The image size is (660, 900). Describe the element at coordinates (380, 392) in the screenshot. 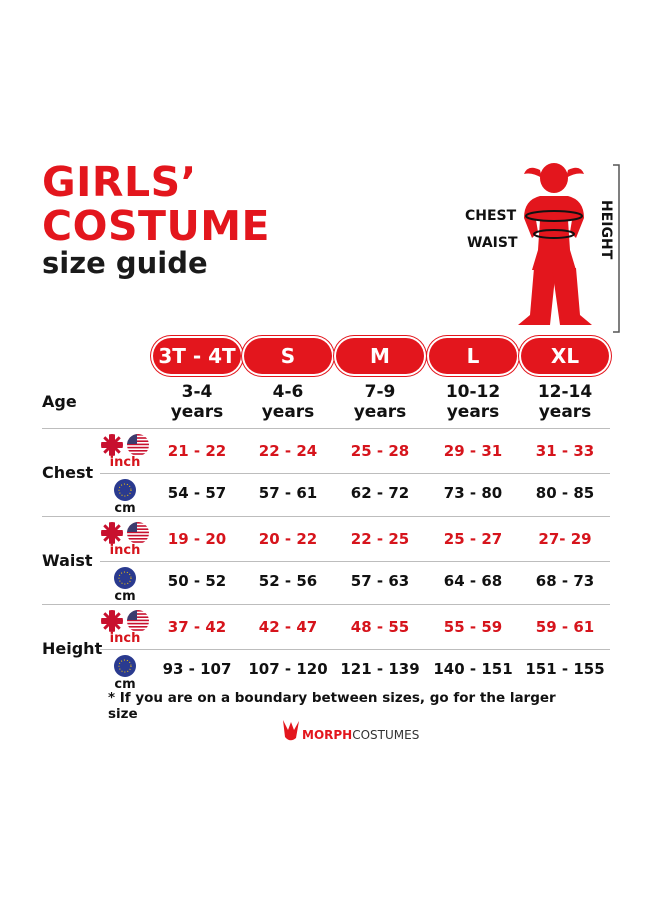

I see `age-range: 7-9` at that location.